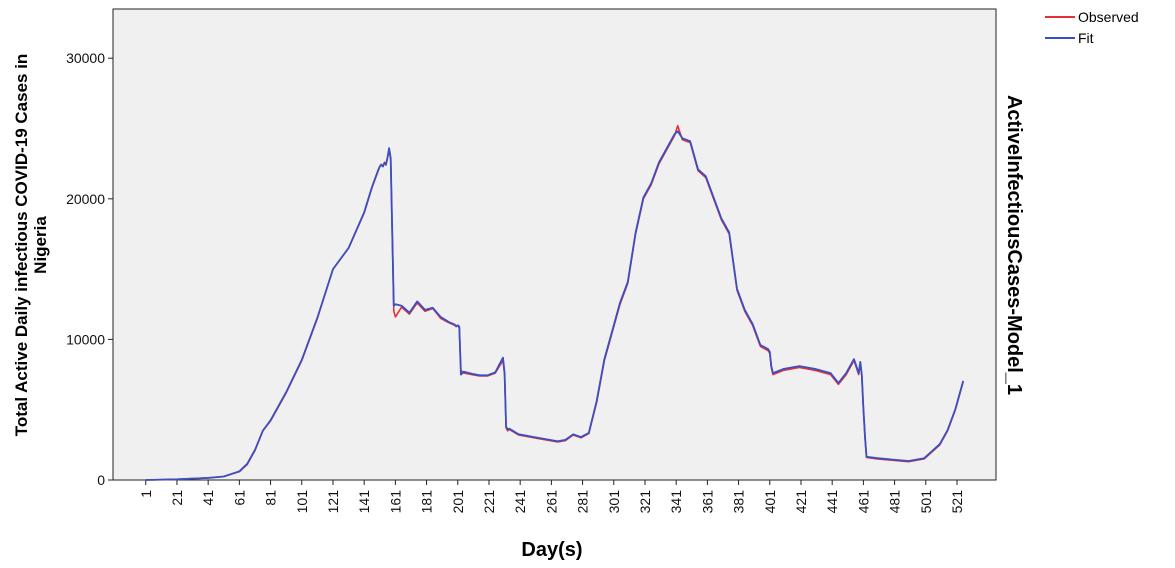  What do you see at coordinates (863, 502) in the screenshot?
I see `x-tick-label: 461` at bounding box center [863, 502].